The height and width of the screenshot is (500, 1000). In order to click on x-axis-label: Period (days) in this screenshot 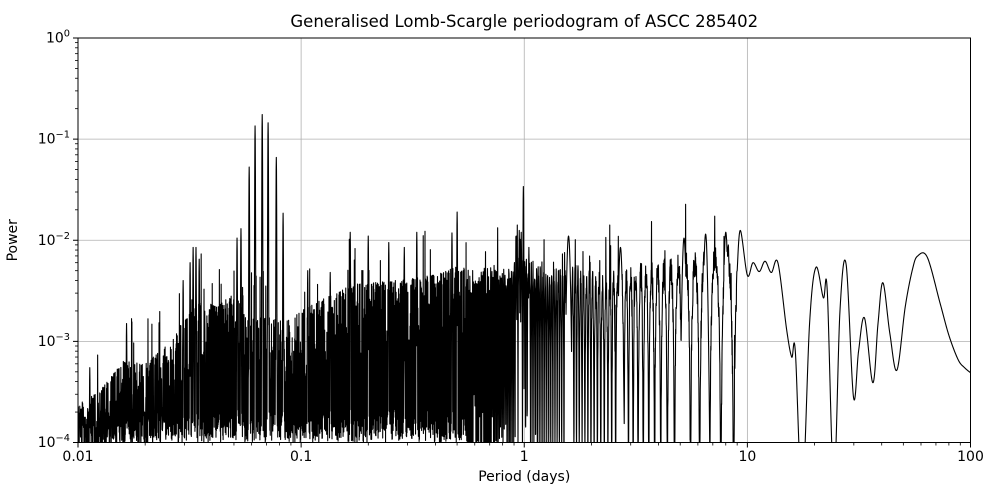, I will do `click(524, 477)`.